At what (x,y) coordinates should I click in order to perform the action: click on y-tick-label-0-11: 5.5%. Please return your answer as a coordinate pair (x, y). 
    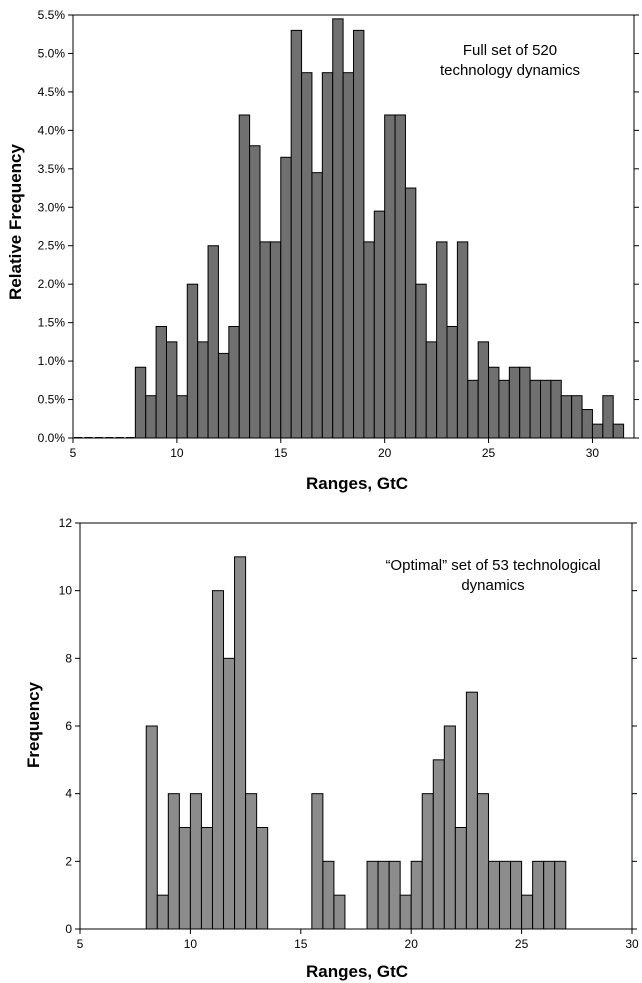
    Looking at the image, I should click on (52, 15).